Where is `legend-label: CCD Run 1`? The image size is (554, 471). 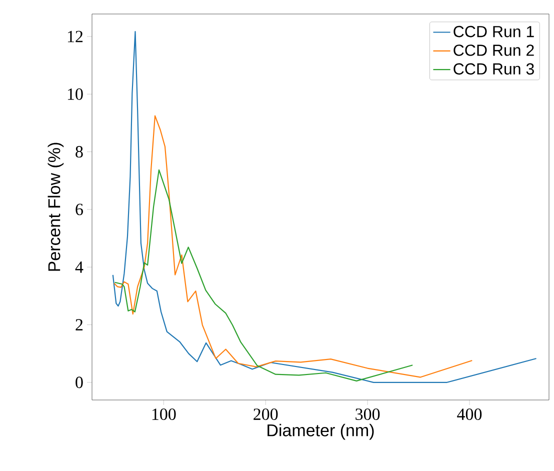
legend-label: CCD Run 1 is located at coordinates (494, 32).